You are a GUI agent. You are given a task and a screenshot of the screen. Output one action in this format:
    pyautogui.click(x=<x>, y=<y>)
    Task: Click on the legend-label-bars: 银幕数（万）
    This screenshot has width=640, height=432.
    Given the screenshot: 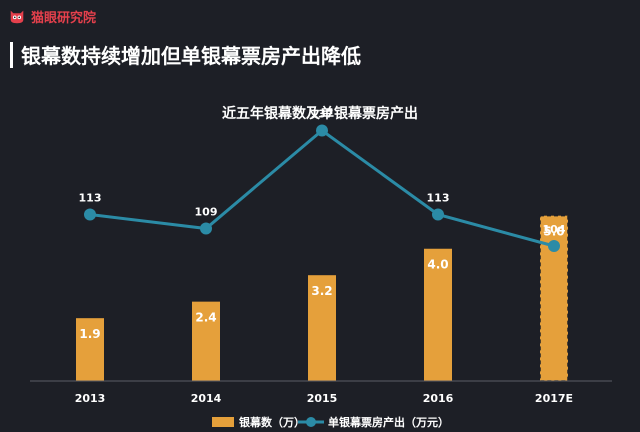 What is the action you would take?
    pyautogui.click(x=272, y=422)
    